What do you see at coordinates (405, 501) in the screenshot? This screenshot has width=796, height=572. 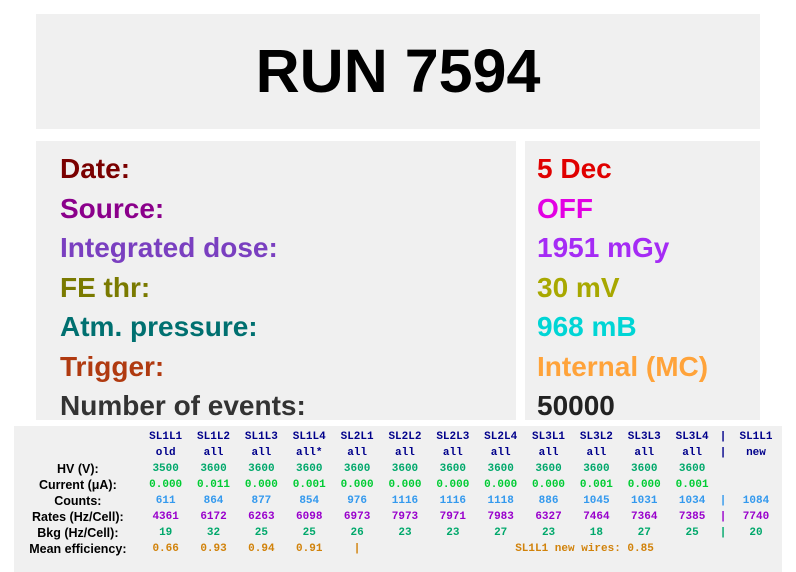 I see `cell-counts-5: 1116` at bounding box center [405, 501].